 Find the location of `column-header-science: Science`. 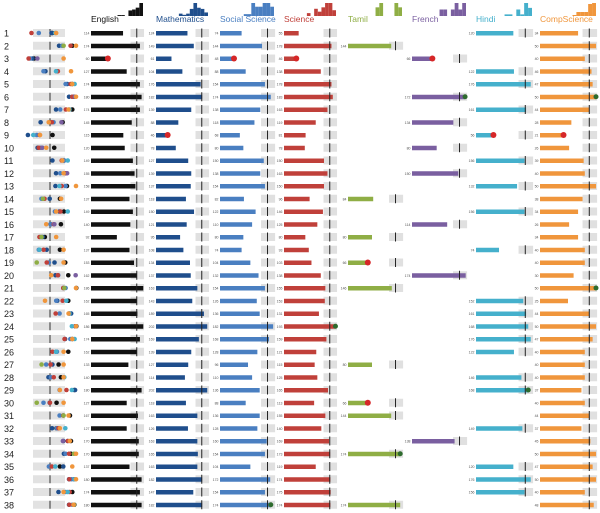

column-header-science: Science is located at coordinates (299, 19).